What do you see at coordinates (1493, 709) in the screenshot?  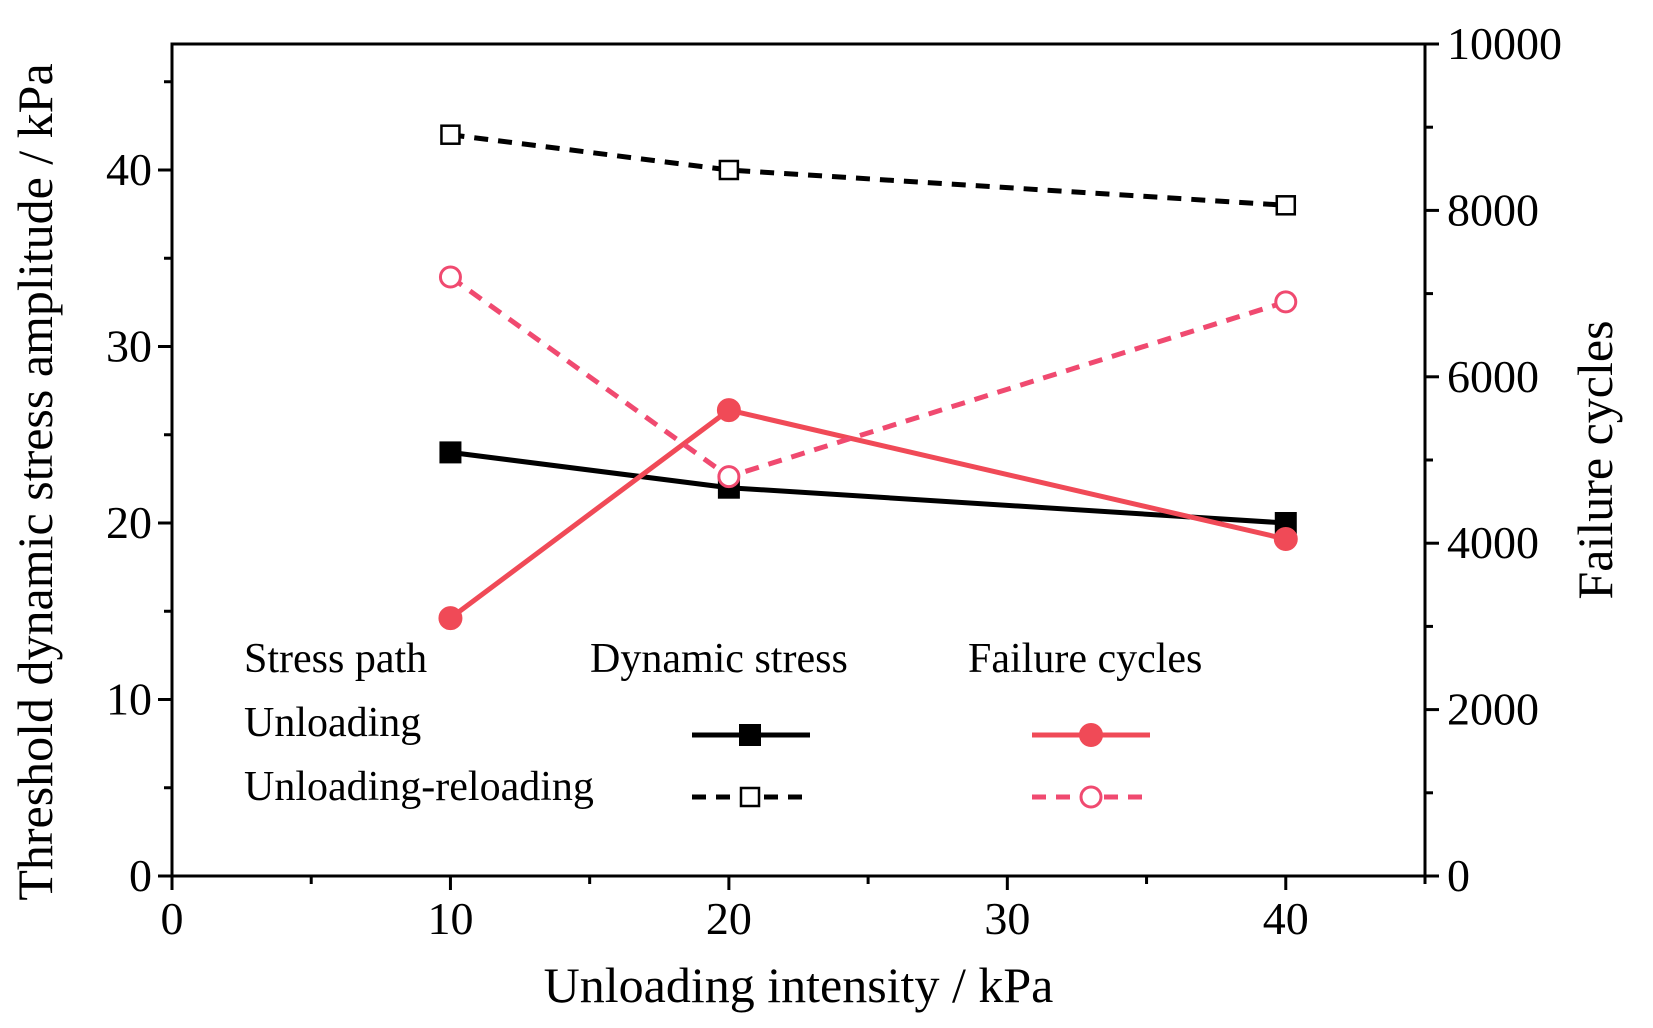 I see `y-right-tick-label: 2000` at bounding box center [1493, 709].